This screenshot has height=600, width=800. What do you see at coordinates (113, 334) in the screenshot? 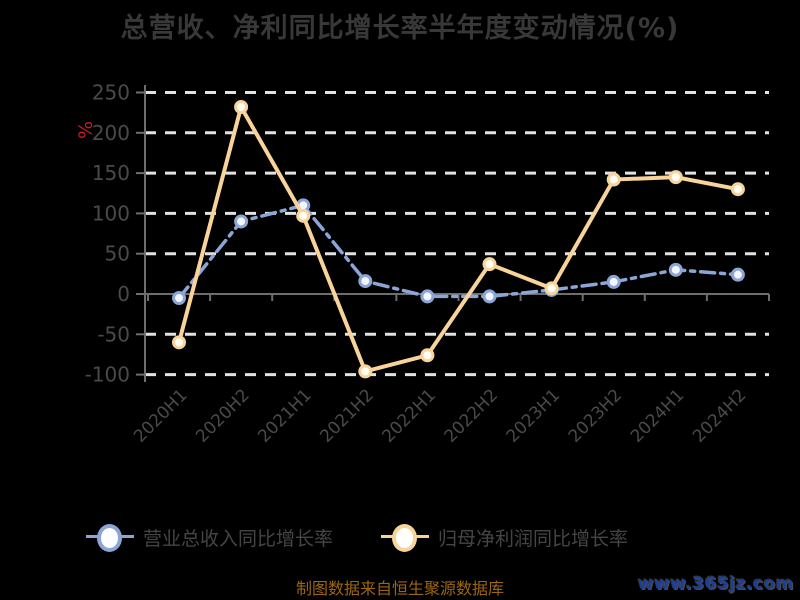
I see `y-tick-label: -50` at bounding box center [113, 334].